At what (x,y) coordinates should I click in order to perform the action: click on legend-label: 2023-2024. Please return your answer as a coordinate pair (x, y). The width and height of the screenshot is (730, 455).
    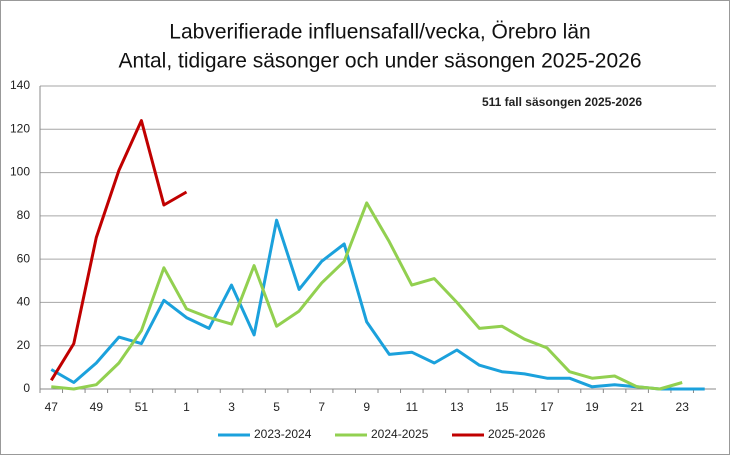
    Looking at the image, I should click on (283, 434).